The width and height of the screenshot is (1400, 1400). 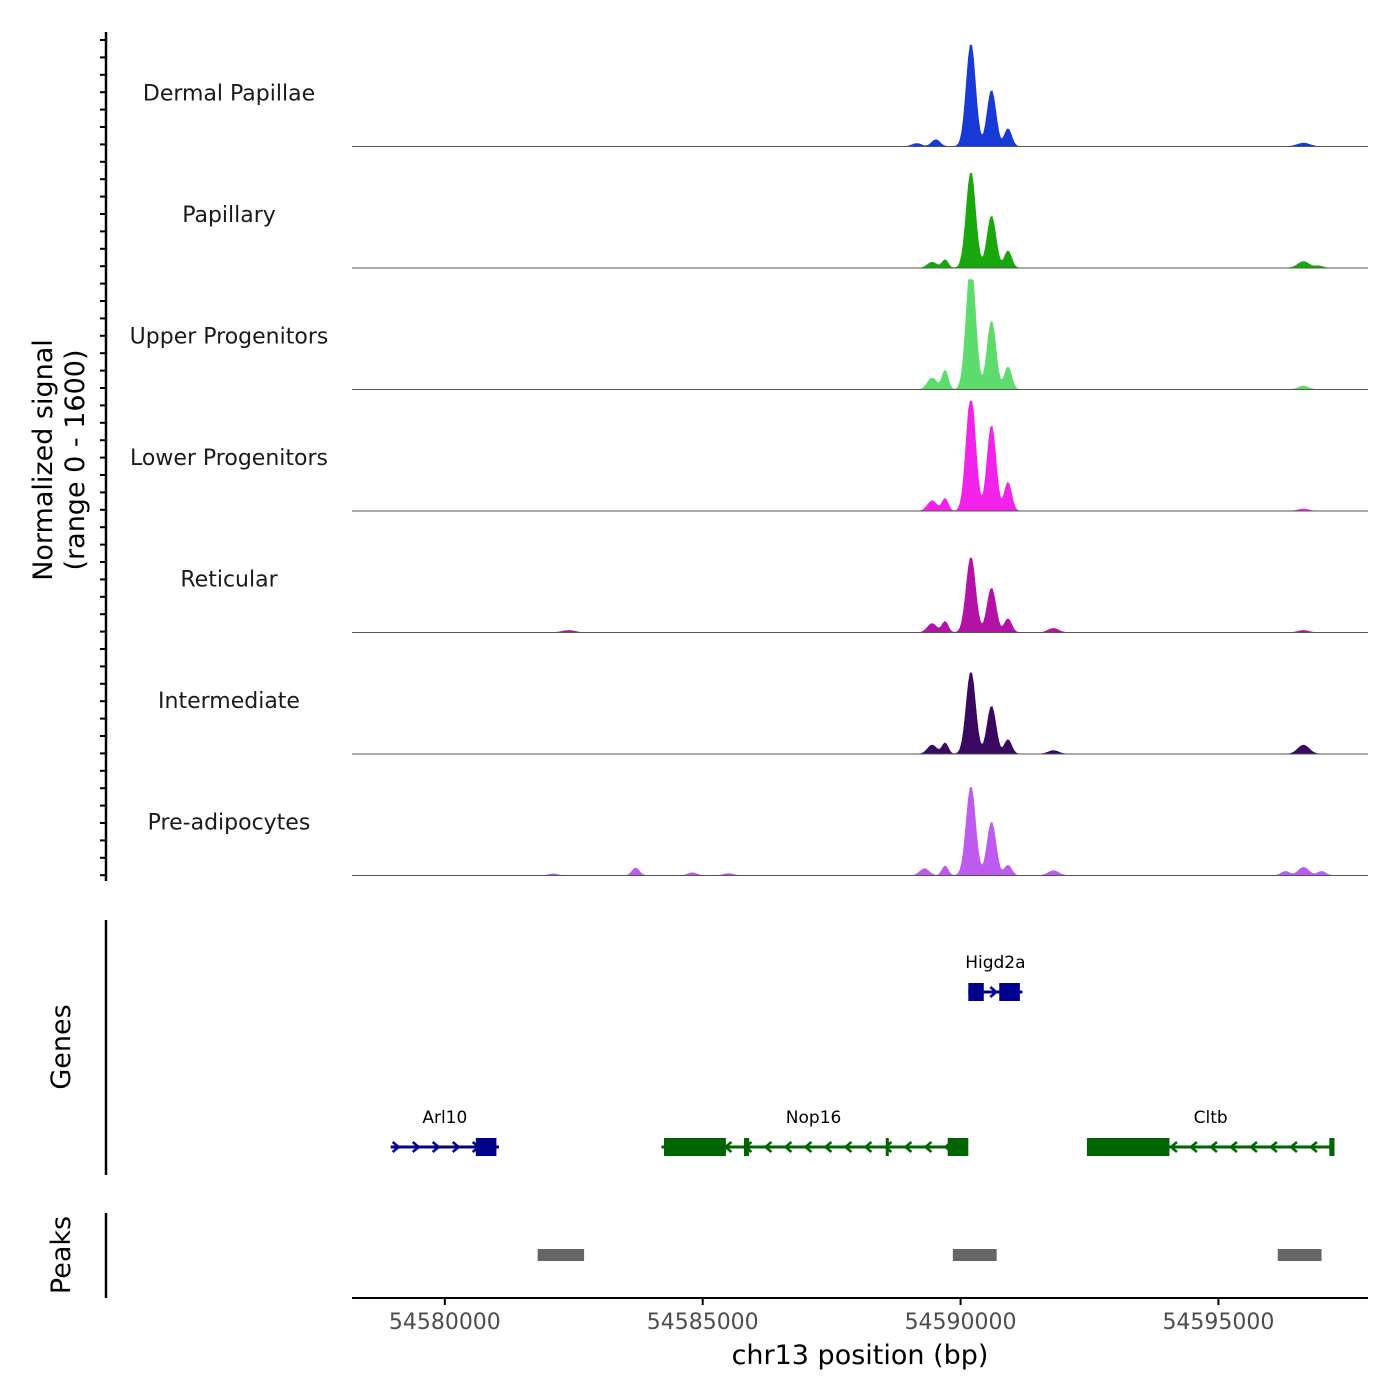 What do you see at coordinates (995, 977) in the screenshot?
I see `gene-higd2a: Higd2a` at bounding box center [995, 977].